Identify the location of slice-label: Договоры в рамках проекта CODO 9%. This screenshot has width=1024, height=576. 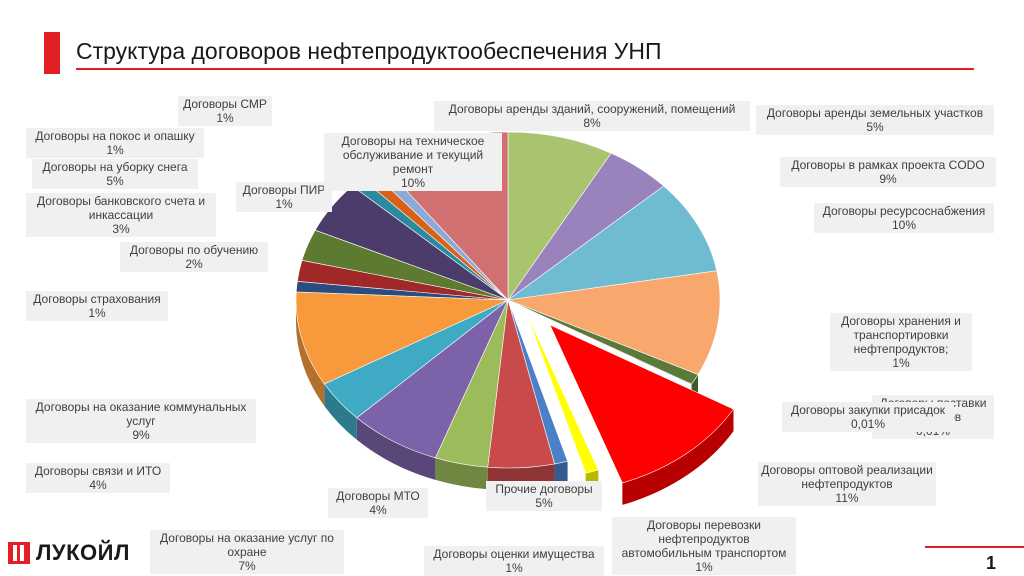
(888, 172).